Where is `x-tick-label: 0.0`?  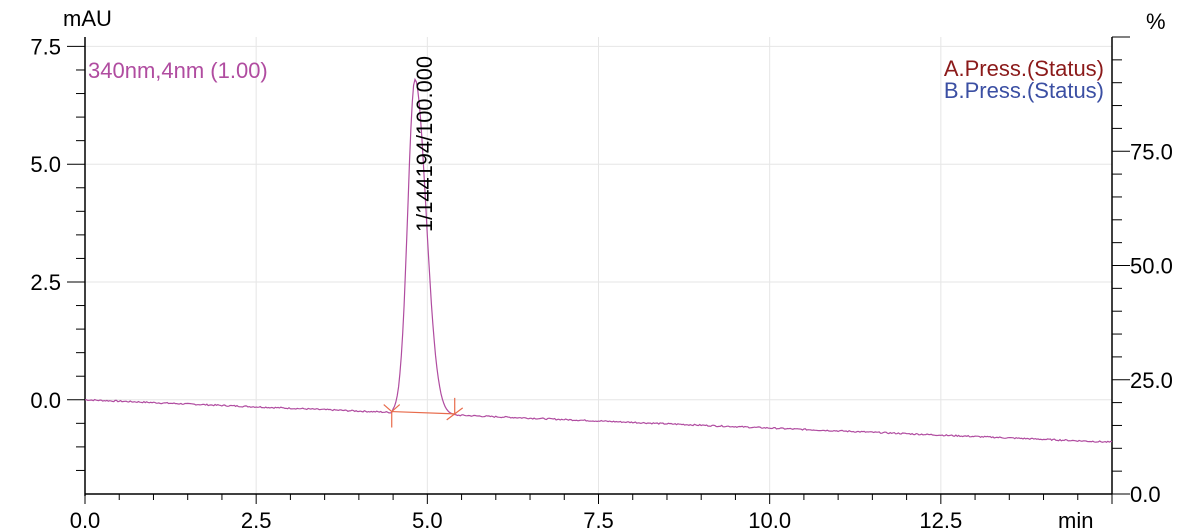 x-tick-label: 0.0 is located at coordinates (85, 519).